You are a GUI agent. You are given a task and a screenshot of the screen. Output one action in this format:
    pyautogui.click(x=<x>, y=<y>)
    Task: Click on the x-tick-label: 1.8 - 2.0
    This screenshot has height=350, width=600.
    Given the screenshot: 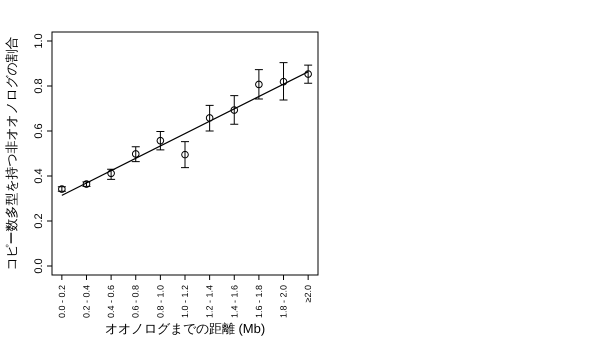 What is the action you would take?
    pyautogui.click(x=283, y=301)
    